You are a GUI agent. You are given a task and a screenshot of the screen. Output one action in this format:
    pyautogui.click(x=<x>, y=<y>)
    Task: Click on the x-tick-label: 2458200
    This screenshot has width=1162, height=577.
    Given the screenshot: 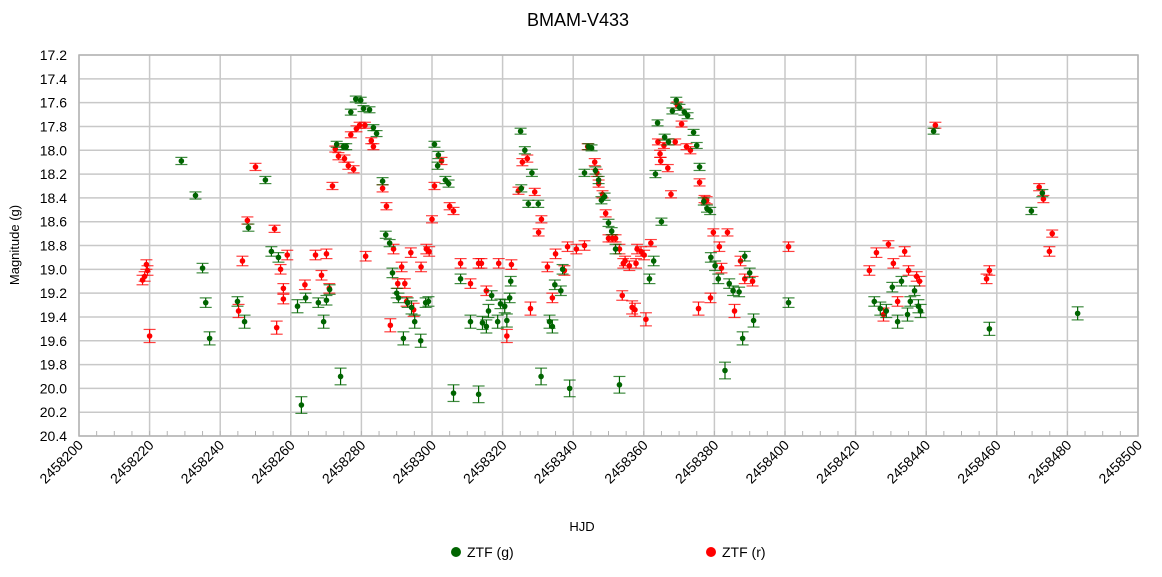 What is the action you would take?
    pyautogui.click(x=61, y=462)
    